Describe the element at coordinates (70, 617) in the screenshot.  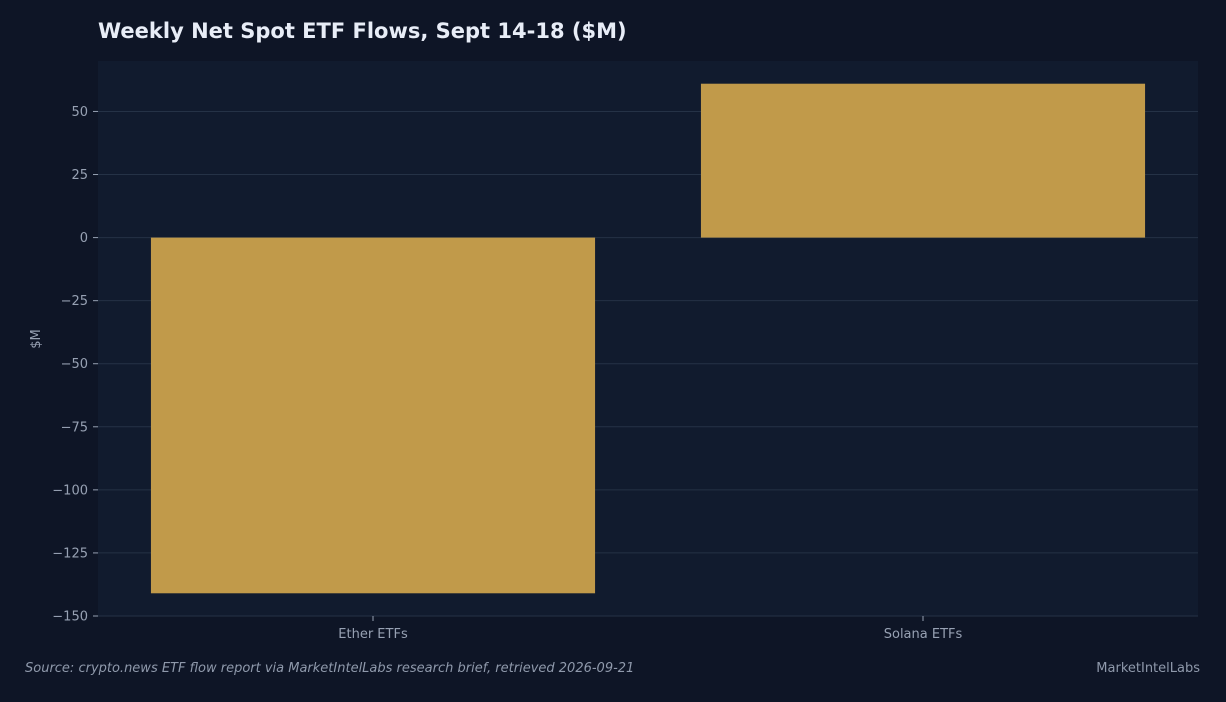
I see `y-tick-label: −150` at that location.